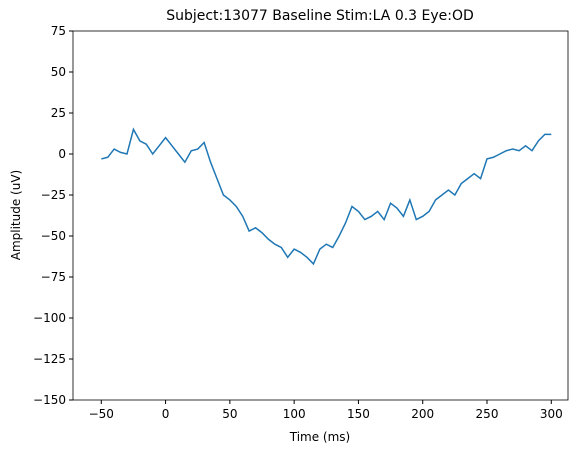 This screenshot has height=453, width=583. I want to click on y-tick-label: 50, so click(58, 72).